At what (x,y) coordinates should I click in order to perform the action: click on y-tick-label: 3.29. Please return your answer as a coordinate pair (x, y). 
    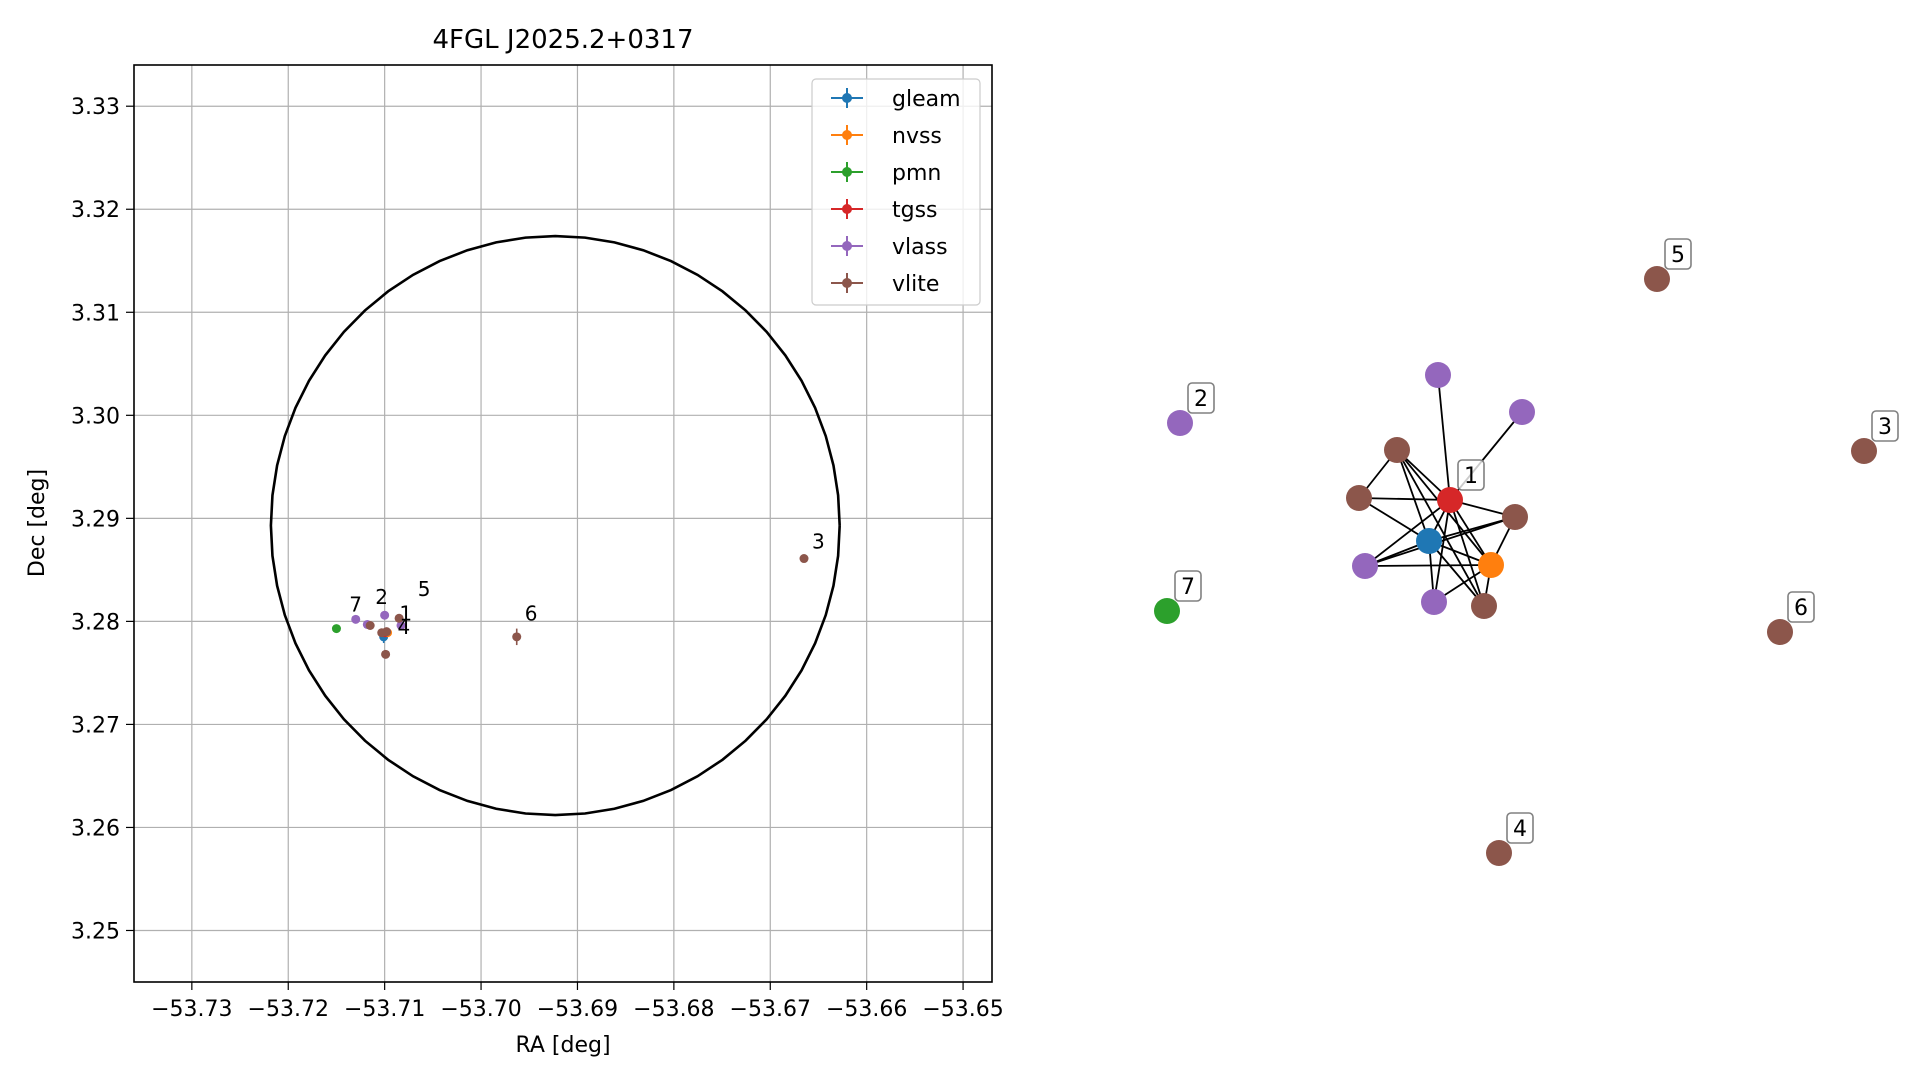
    Looking at the image, I should click on (95, 519).